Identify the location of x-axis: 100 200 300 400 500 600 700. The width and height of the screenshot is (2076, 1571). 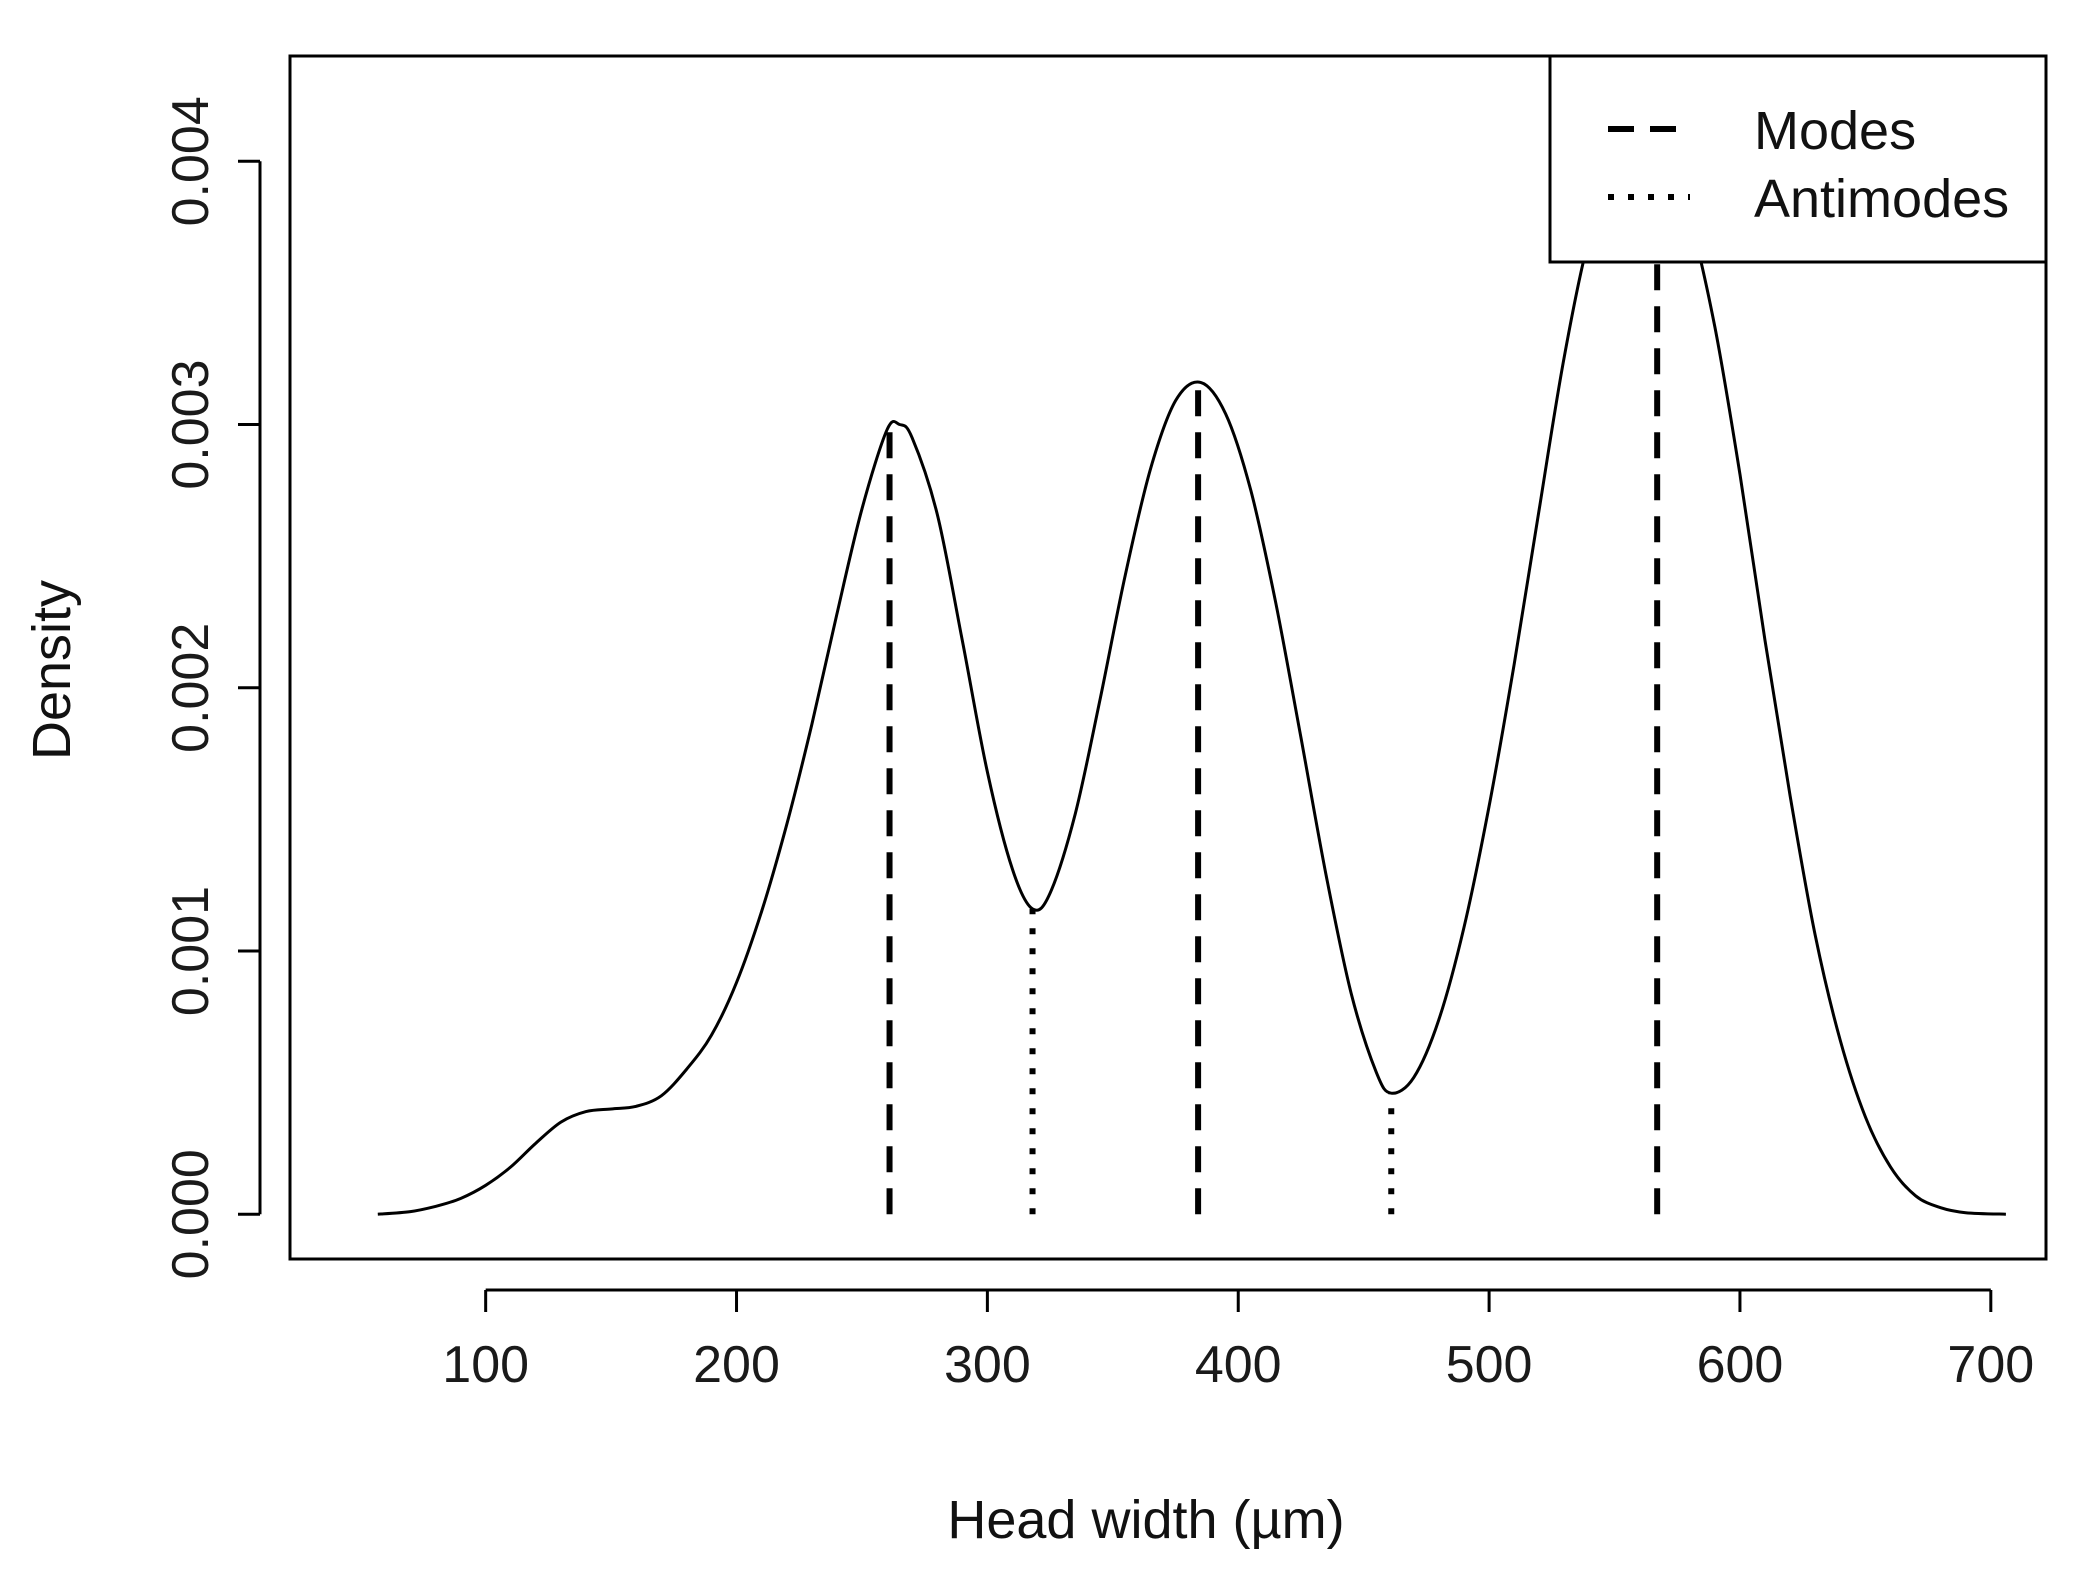
(1238, 1341).